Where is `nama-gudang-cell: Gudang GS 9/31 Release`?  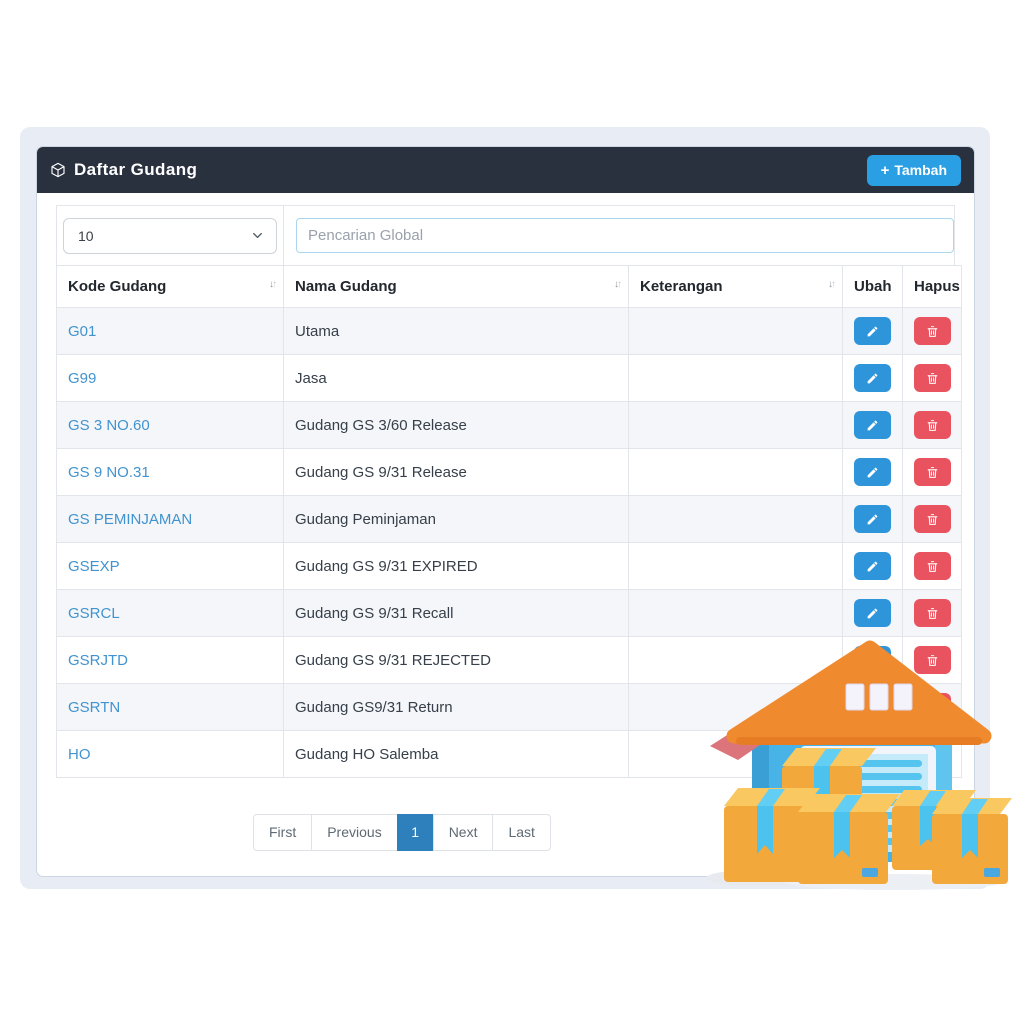
nama-gudang-cell: Gudang GS 9/31 Release is located at coordinates (456, 472).